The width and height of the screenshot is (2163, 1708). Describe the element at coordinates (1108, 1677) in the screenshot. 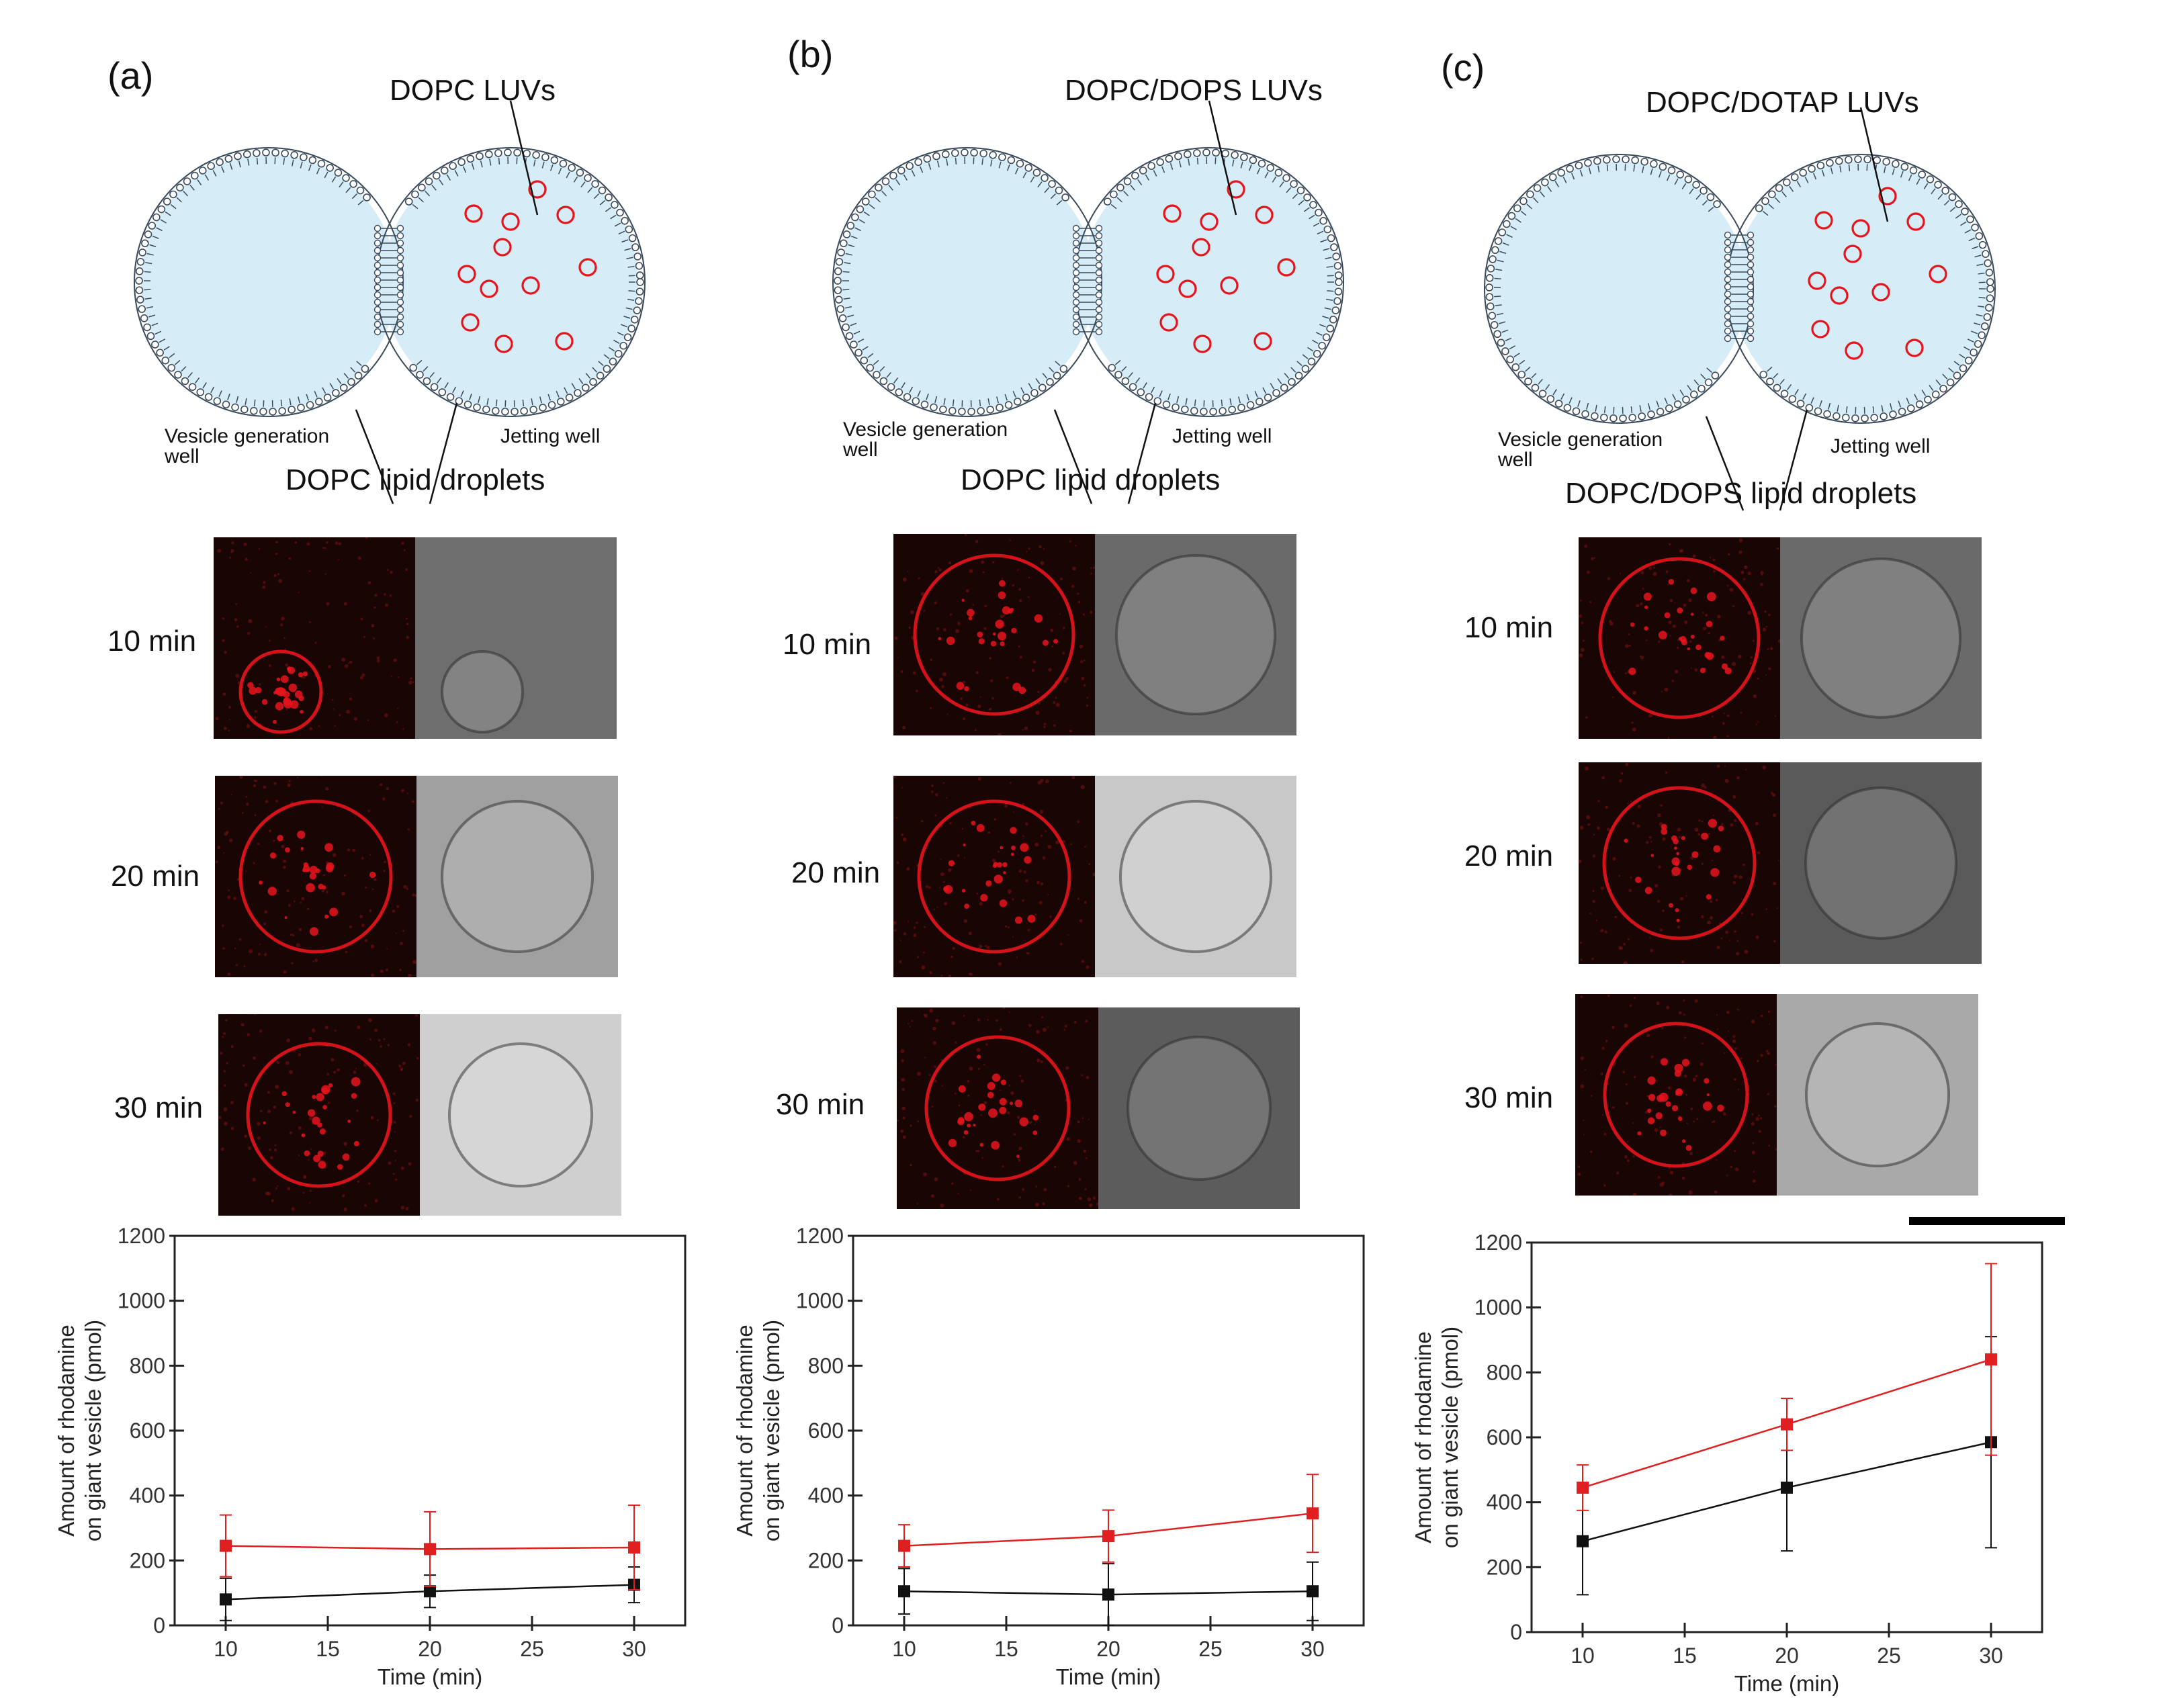

I see `x-axis-label: Time (min)` at that location.